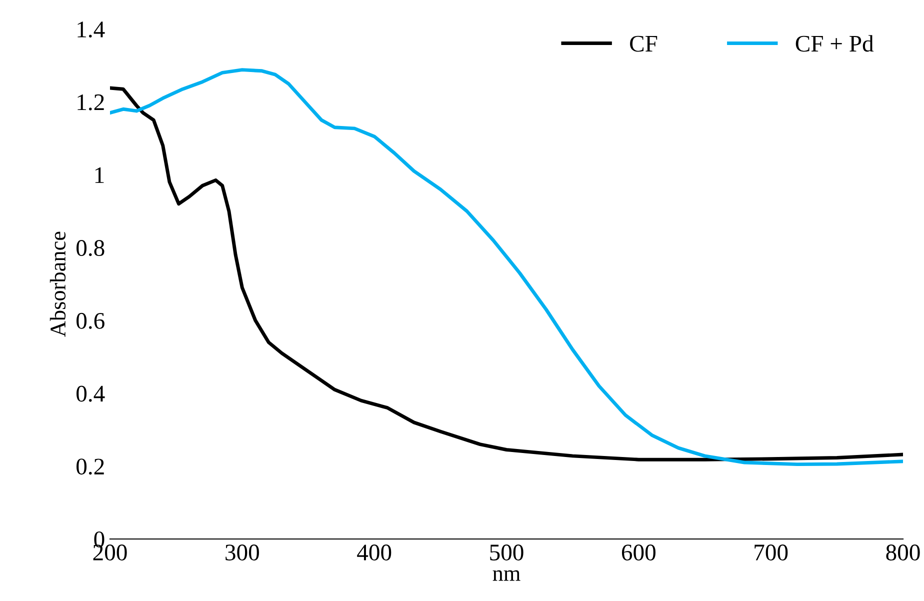 The height and width of the screenshot is (601, 924). I want to click on y-tick-label: 1, so click(99, 175).